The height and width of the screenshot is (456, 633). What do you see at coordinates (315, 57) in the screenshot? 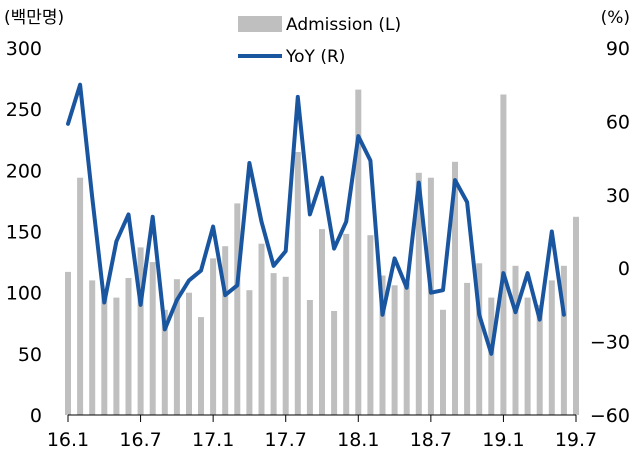
I see `legend-label-yoy: YoY (R)` at bounding box center [315, 57].